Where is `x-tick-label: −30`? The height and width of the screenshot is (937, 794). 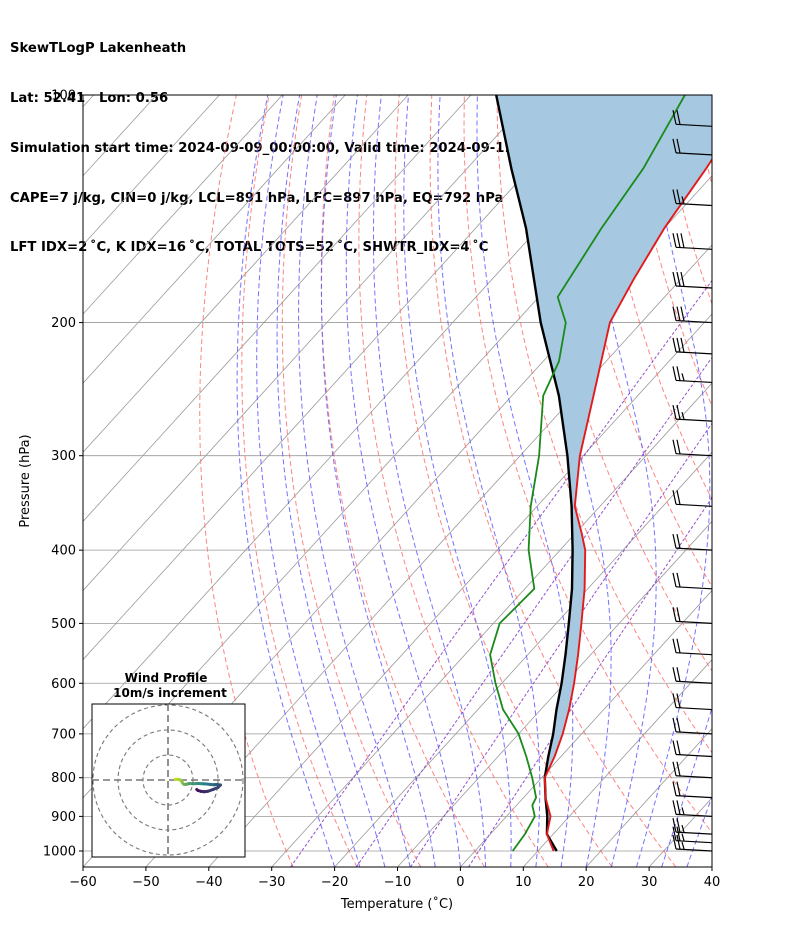
x-tick-label: −30 is located at coordinates (271, 882).